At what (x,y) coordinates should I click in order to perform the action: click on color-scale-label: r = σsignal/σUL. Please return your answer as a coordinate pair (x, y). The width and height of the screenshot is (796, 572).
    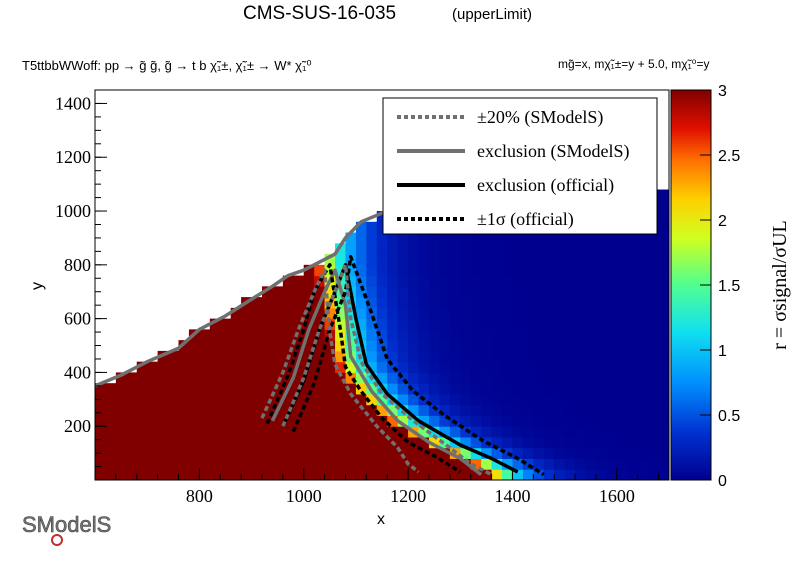
    Looking at the image, I should click on (780, 285).